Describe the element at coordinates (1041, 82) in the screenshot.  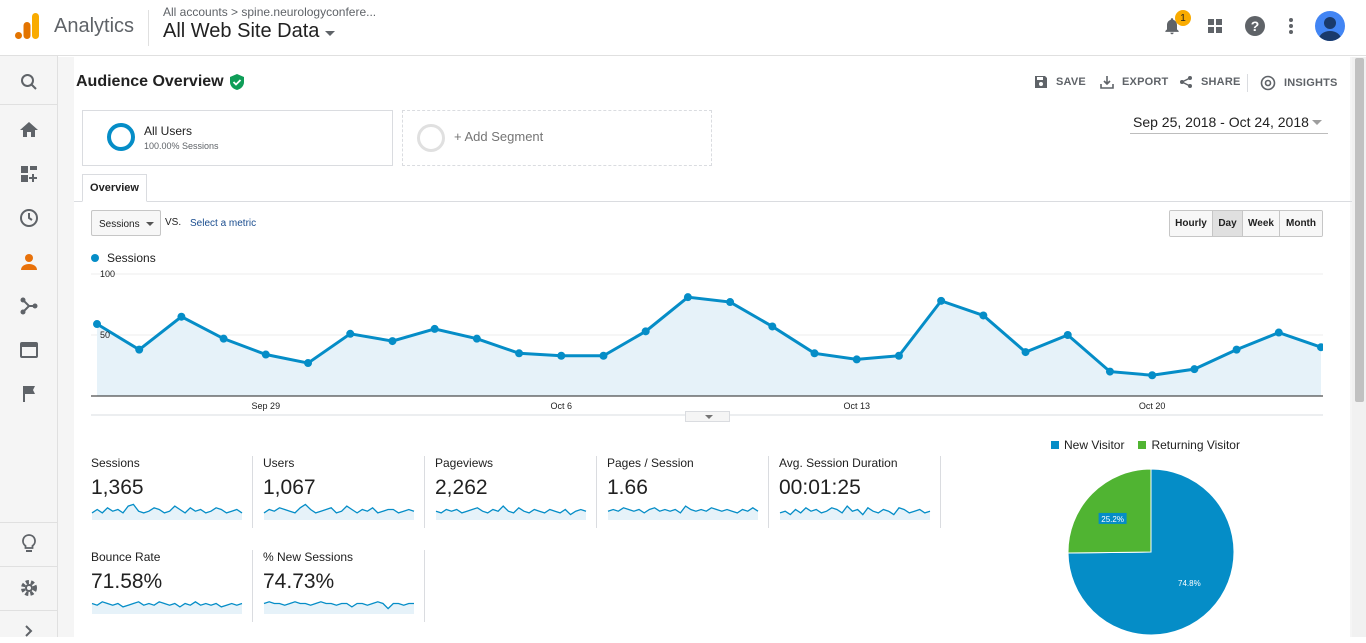
I see `save-icon` at that location.